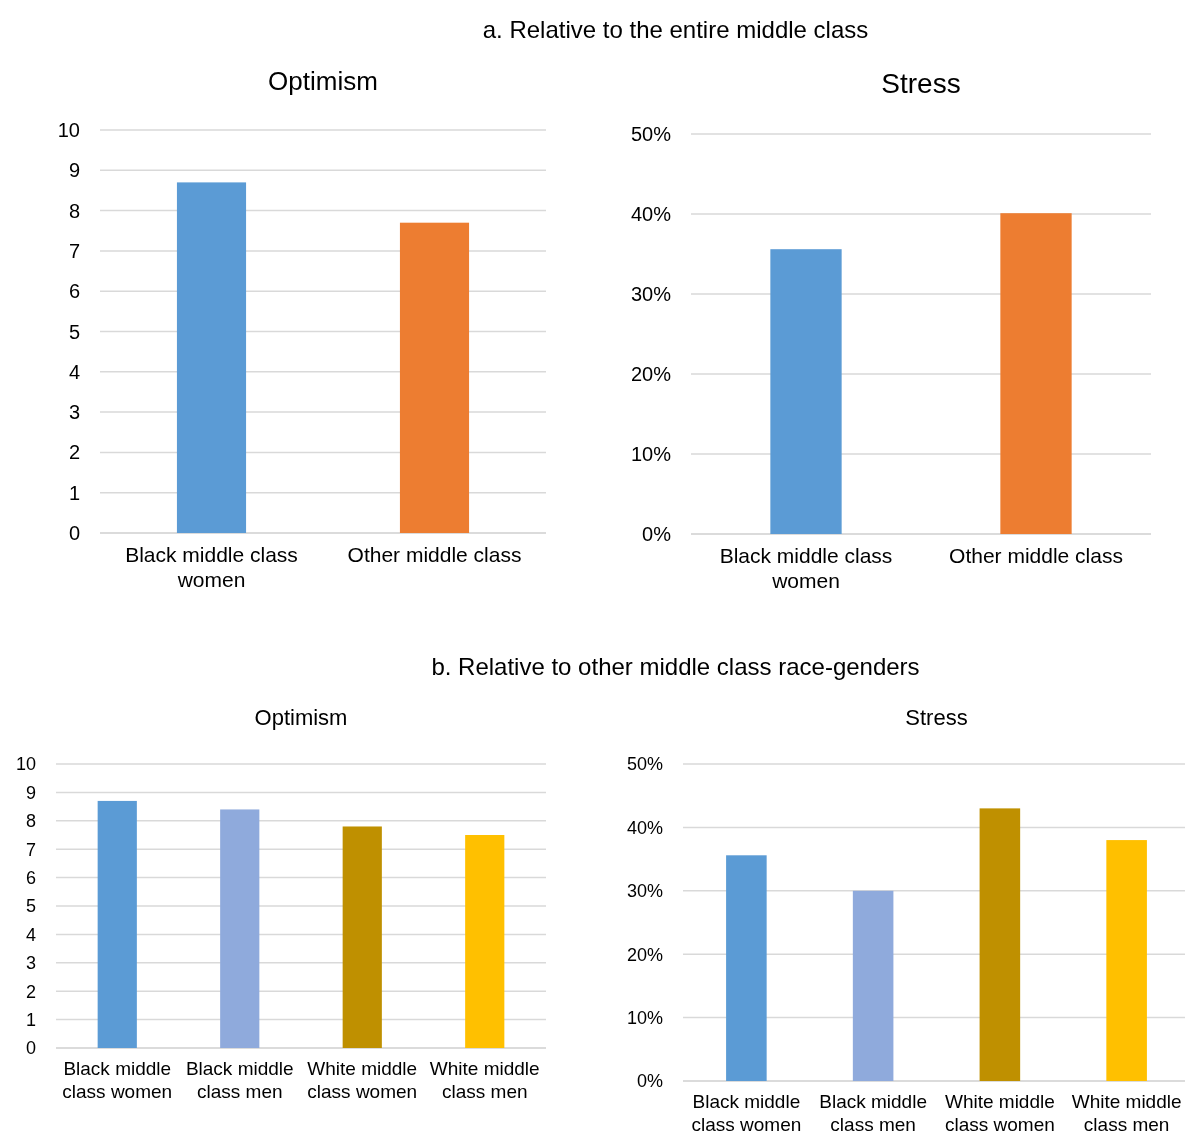 This screenshot has width=1185, height=1132. What do you see at coordinates (675, 666) in the screenshot?
I see `text: b. Relative to other middle class race-genders` at bounding box center [675, 666].